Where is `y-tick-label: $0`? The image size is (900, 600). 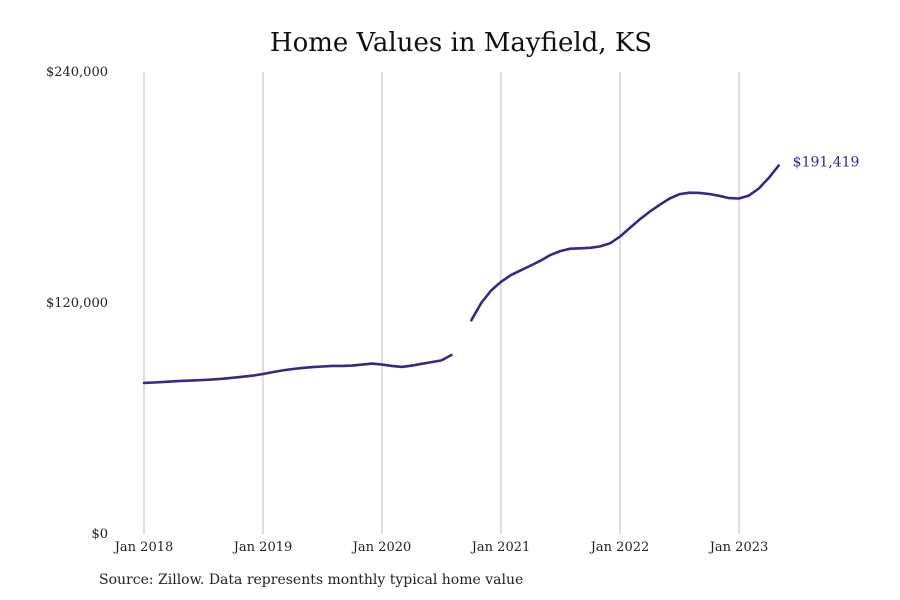
y-tick-label: $0 is located at coordinates (99, 534).